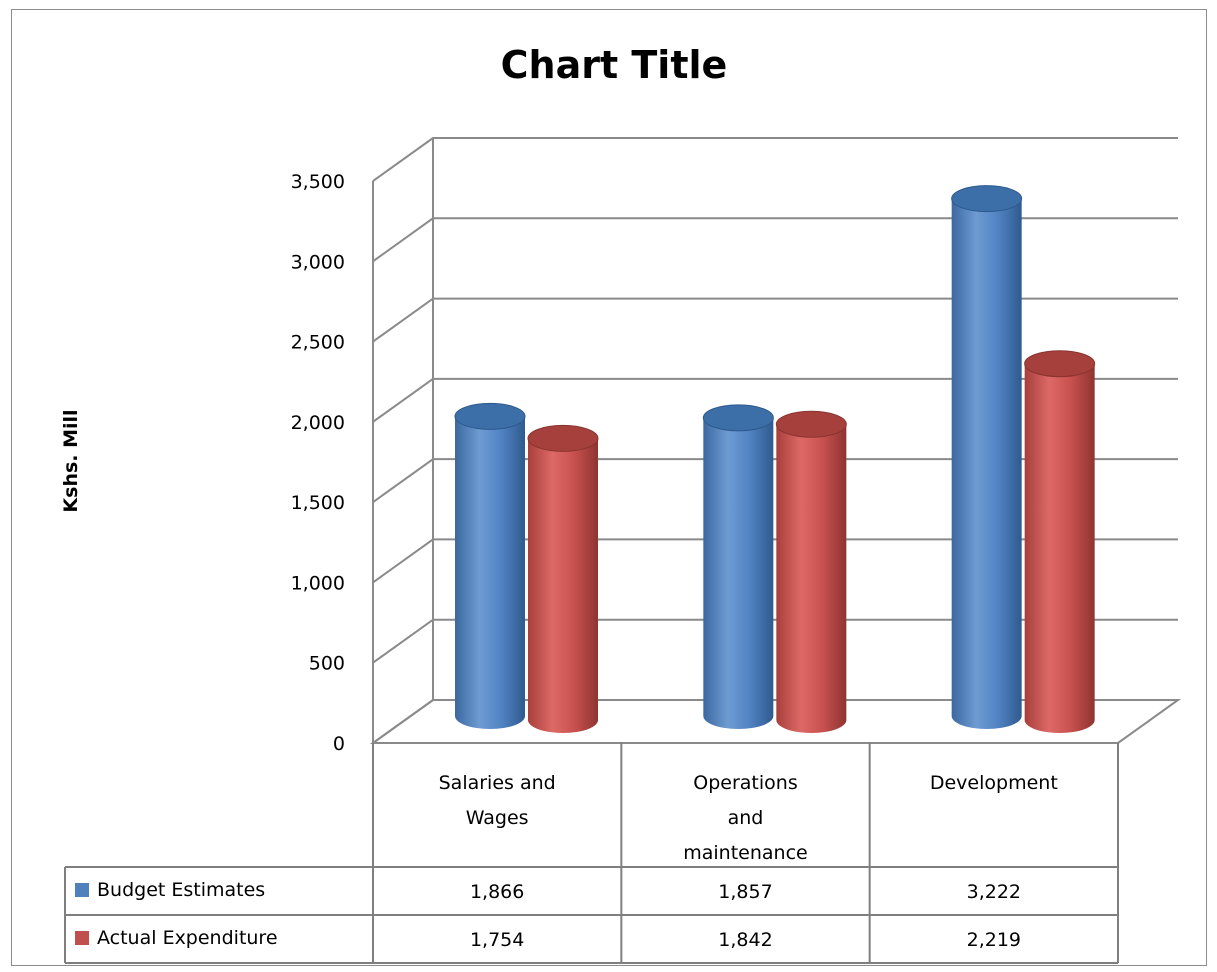 This screenshot has height=972, width=1217. What do you see at coordinates (994, 940) in the screenshot?
I see `table-value: 2,219` at bounding box center [994, 940].